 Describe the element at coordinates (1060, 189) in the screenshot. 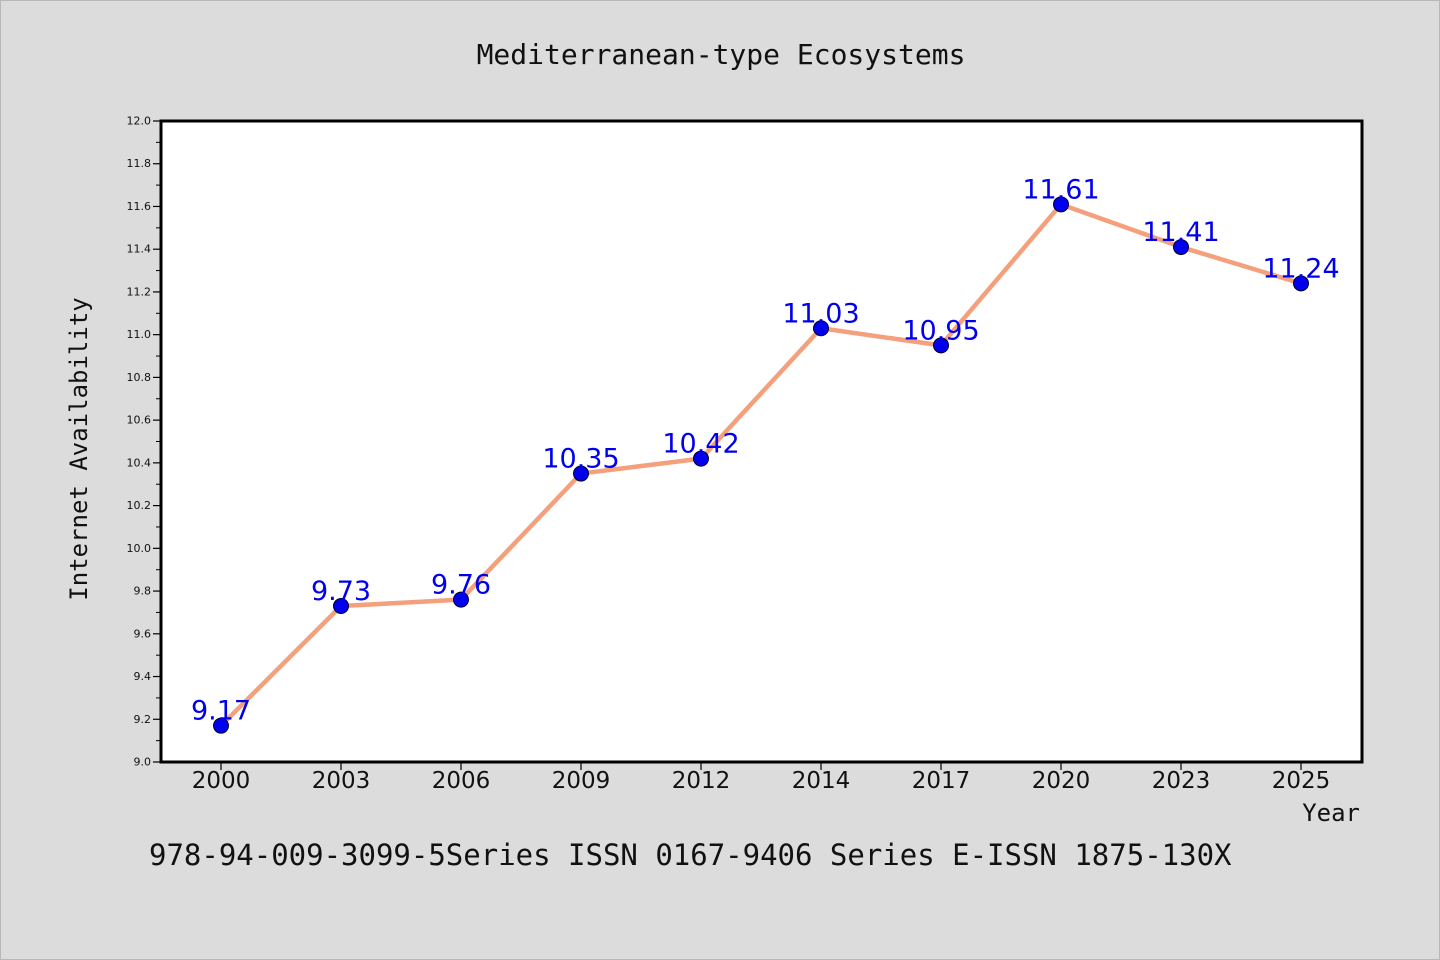

I see `data-label: 11.61` at that location.